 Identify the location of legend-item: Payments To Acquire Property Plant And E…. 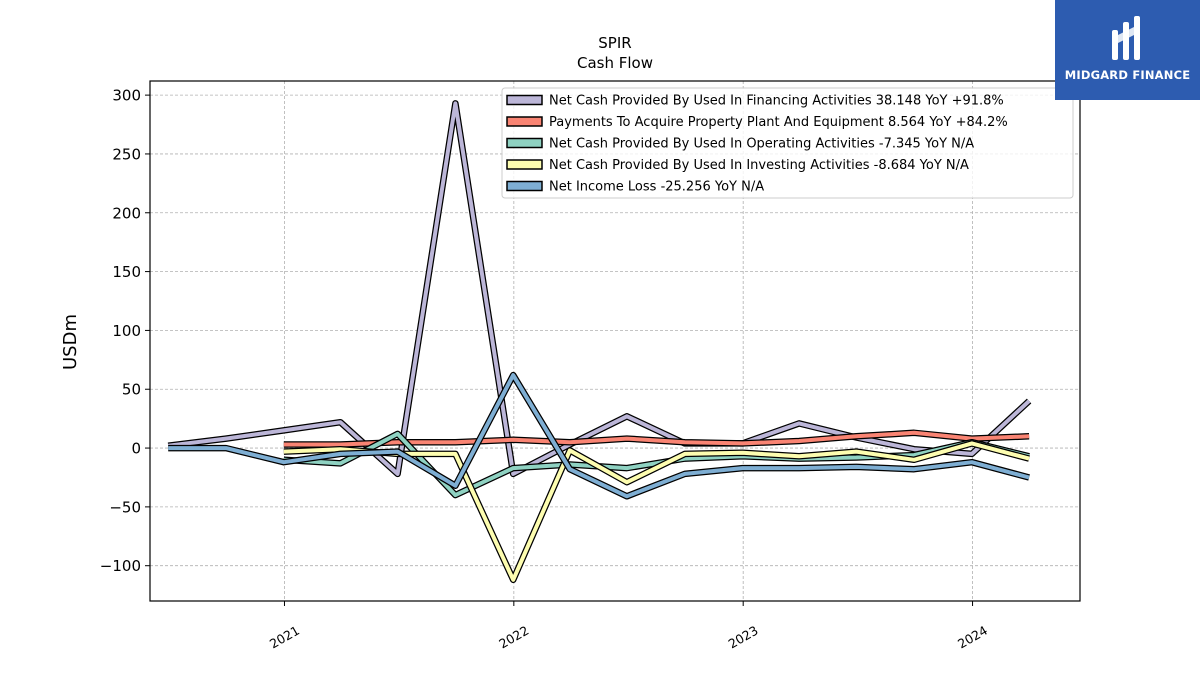
(757, 122).